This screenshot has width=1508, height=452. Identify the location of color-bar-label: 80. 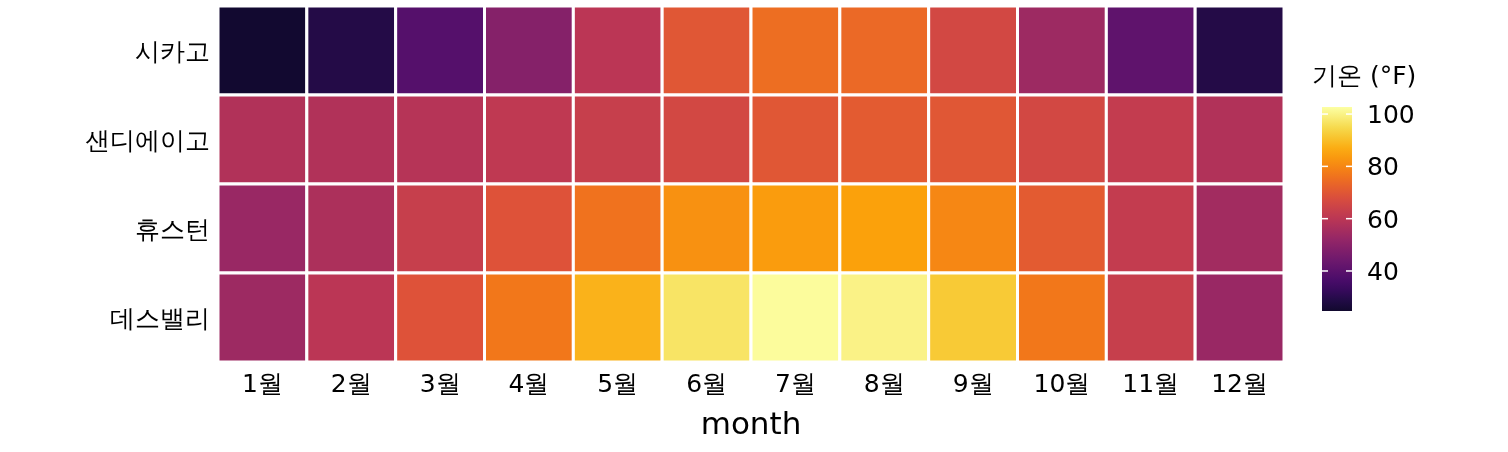
(1383, 167).